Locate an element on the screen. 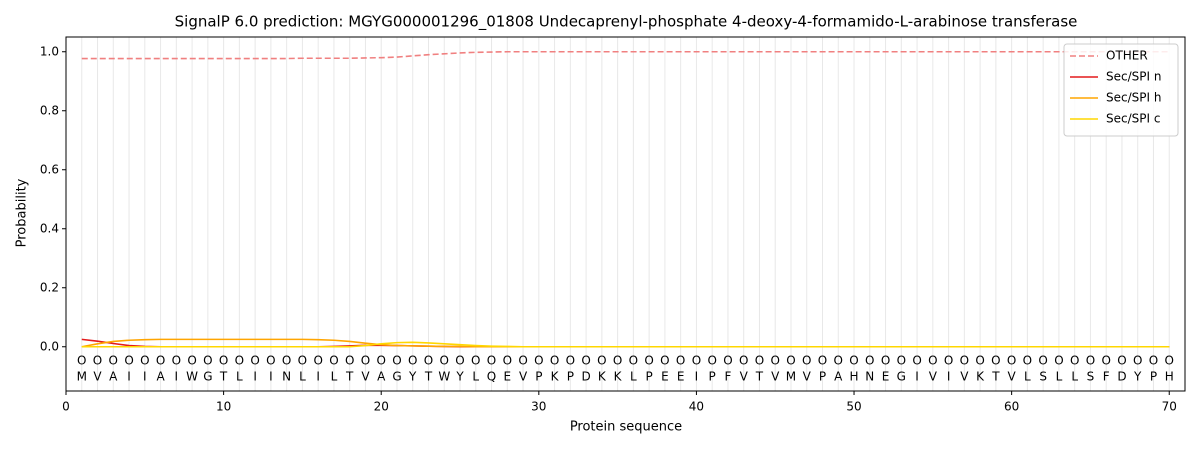 Image resolution: width=1200 pixels, height=450 pixels. residue-label: K is located at coordinates (980, 377).